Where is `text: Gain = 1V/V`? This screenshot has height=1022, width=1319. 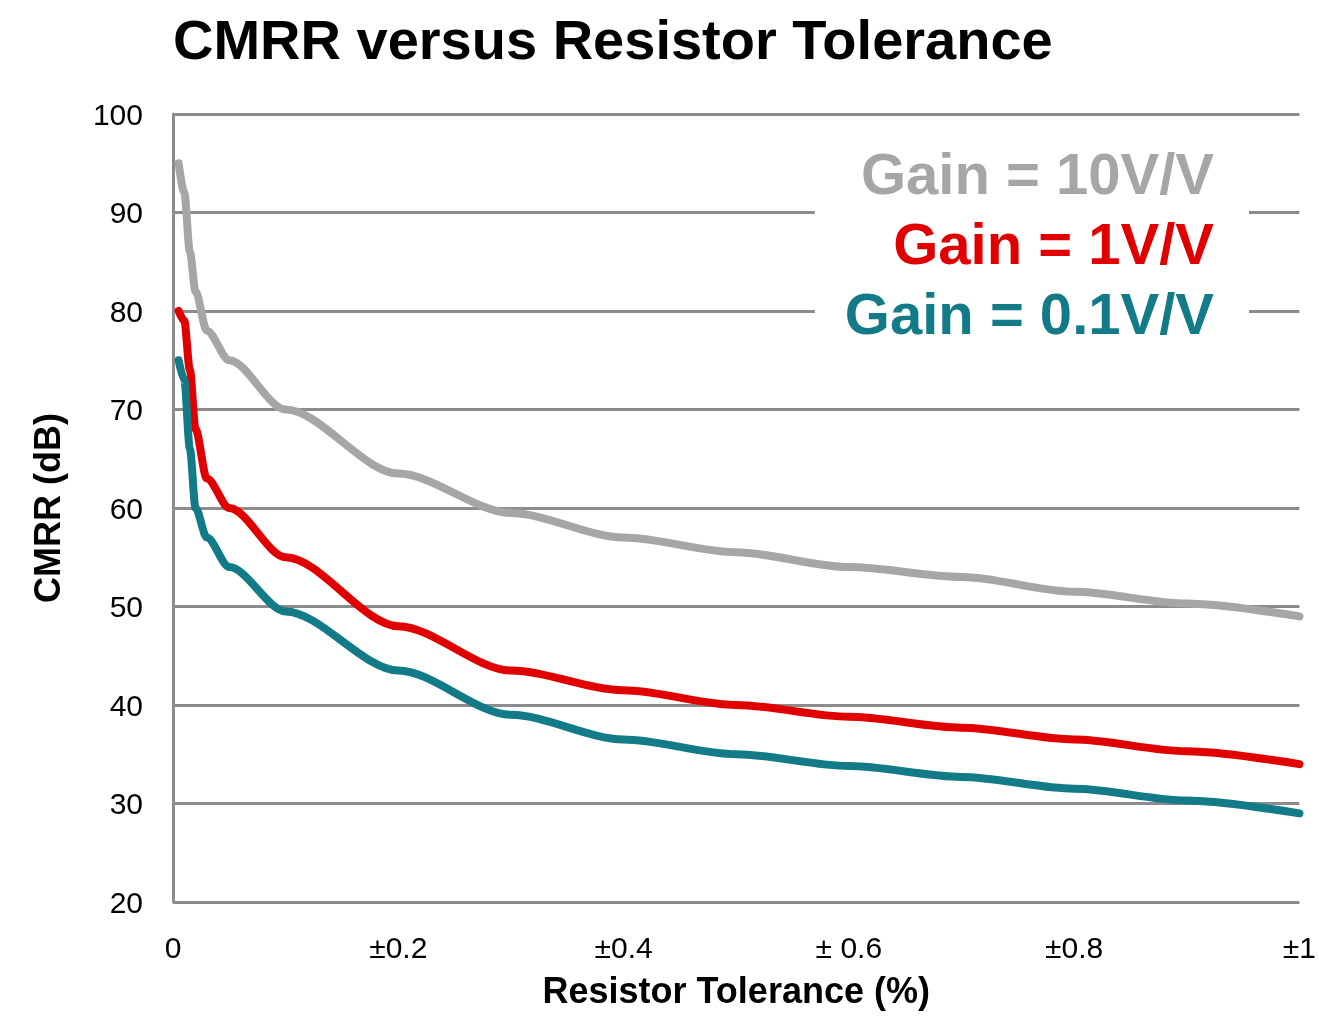
text: Gain = 1V/V is located at coordinates (1054, 243).